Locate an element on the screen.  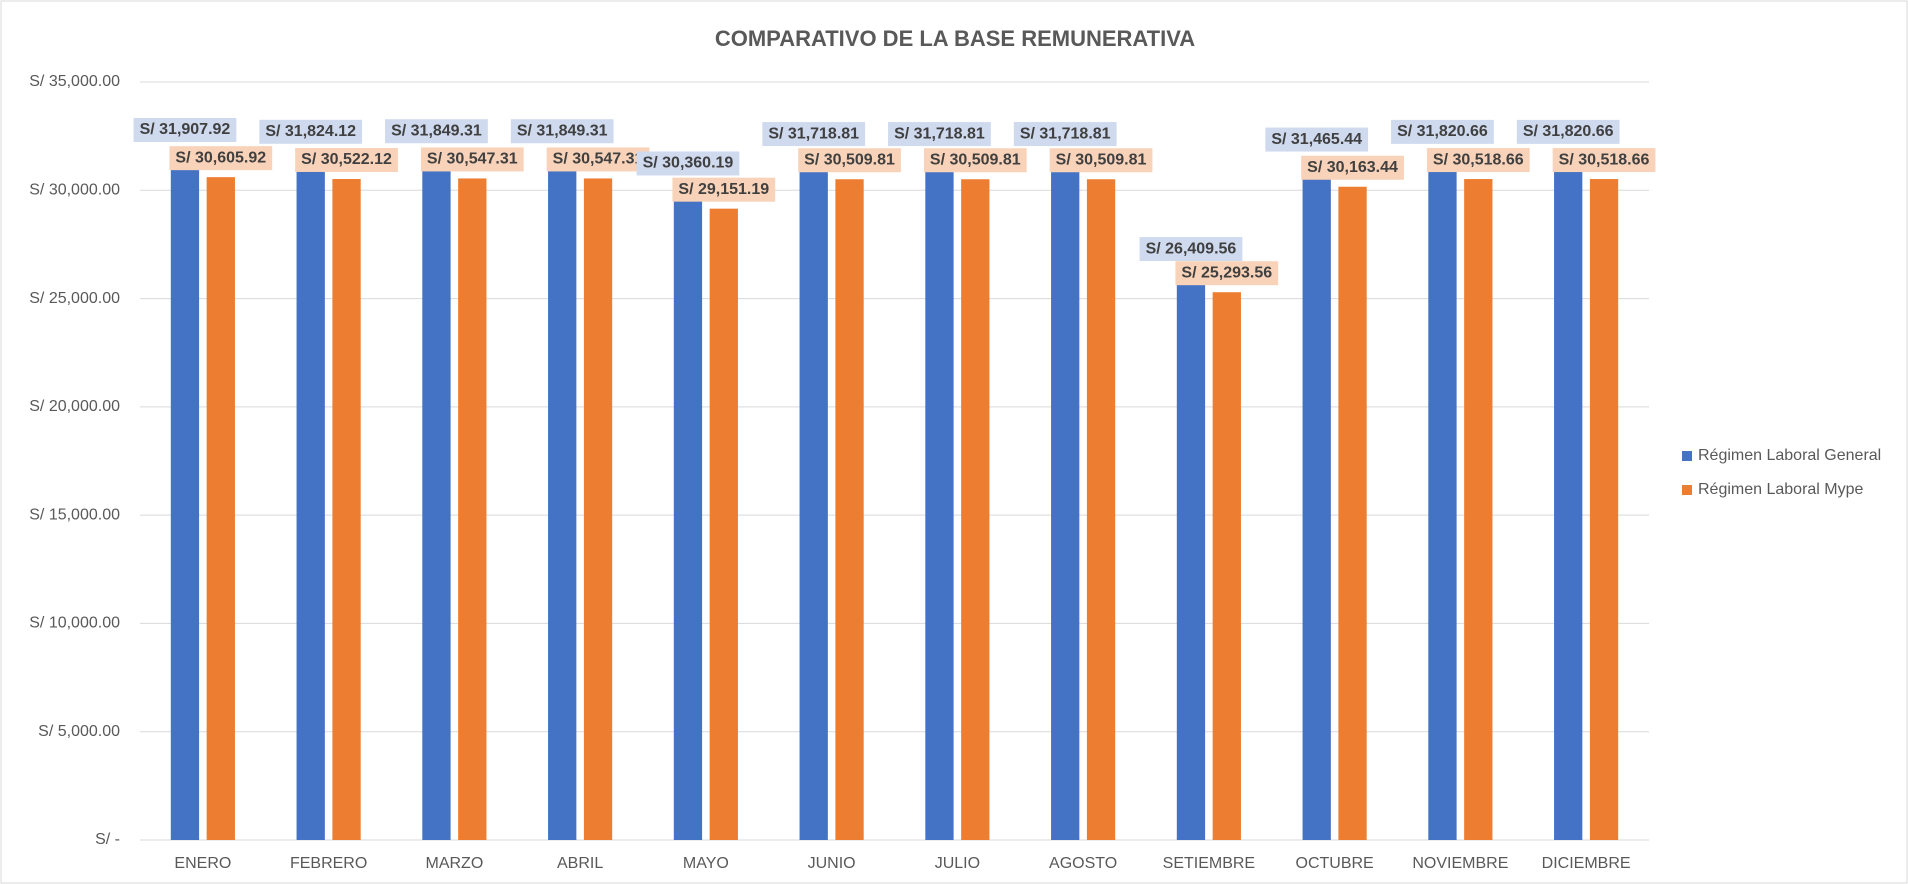
value-label: S/ 26,409.56 is located at coordinates (1191, 248).